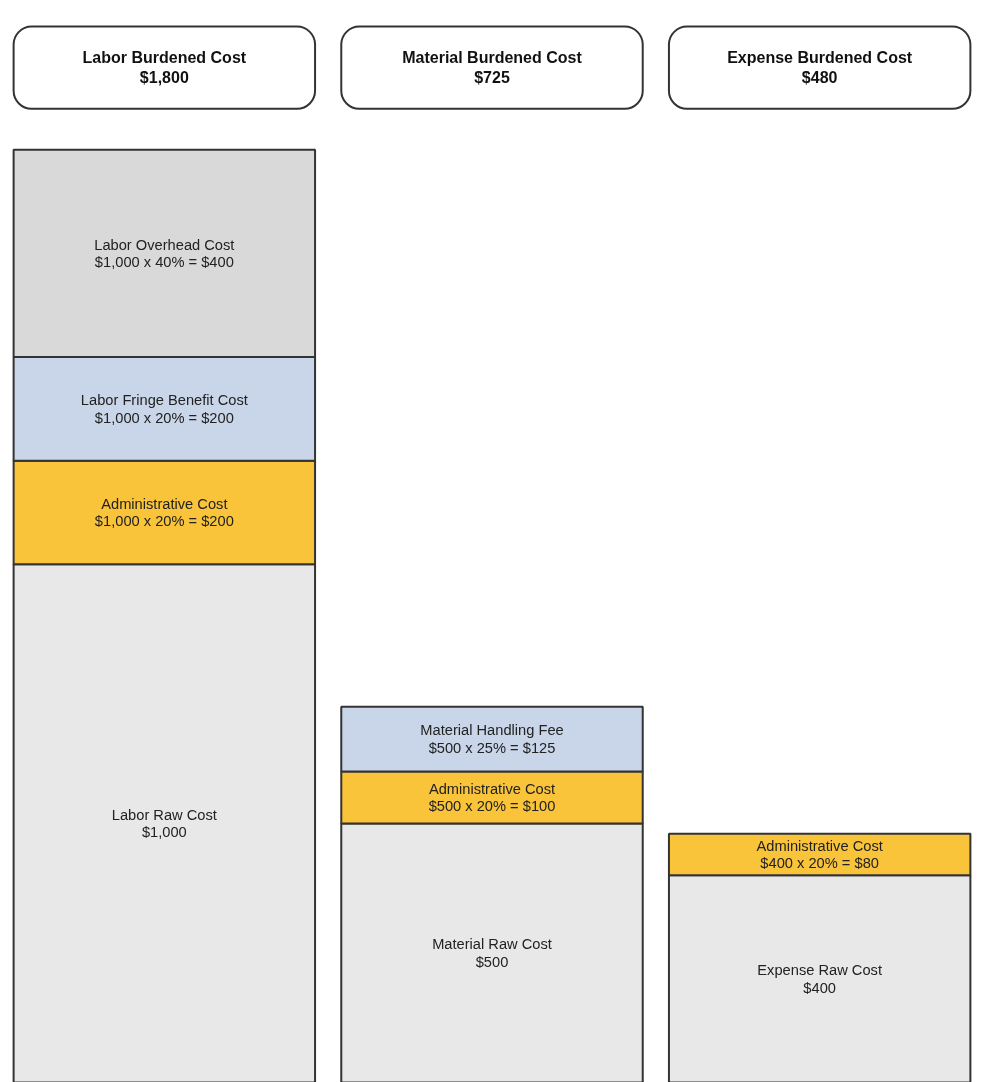 The image size is (983, 1082). What do you see at coordinates (164, 512) in the screenshot?
I see `data-label: Administrative Cost $1,000 x 20% = $200` at bounding box center [164, 512].